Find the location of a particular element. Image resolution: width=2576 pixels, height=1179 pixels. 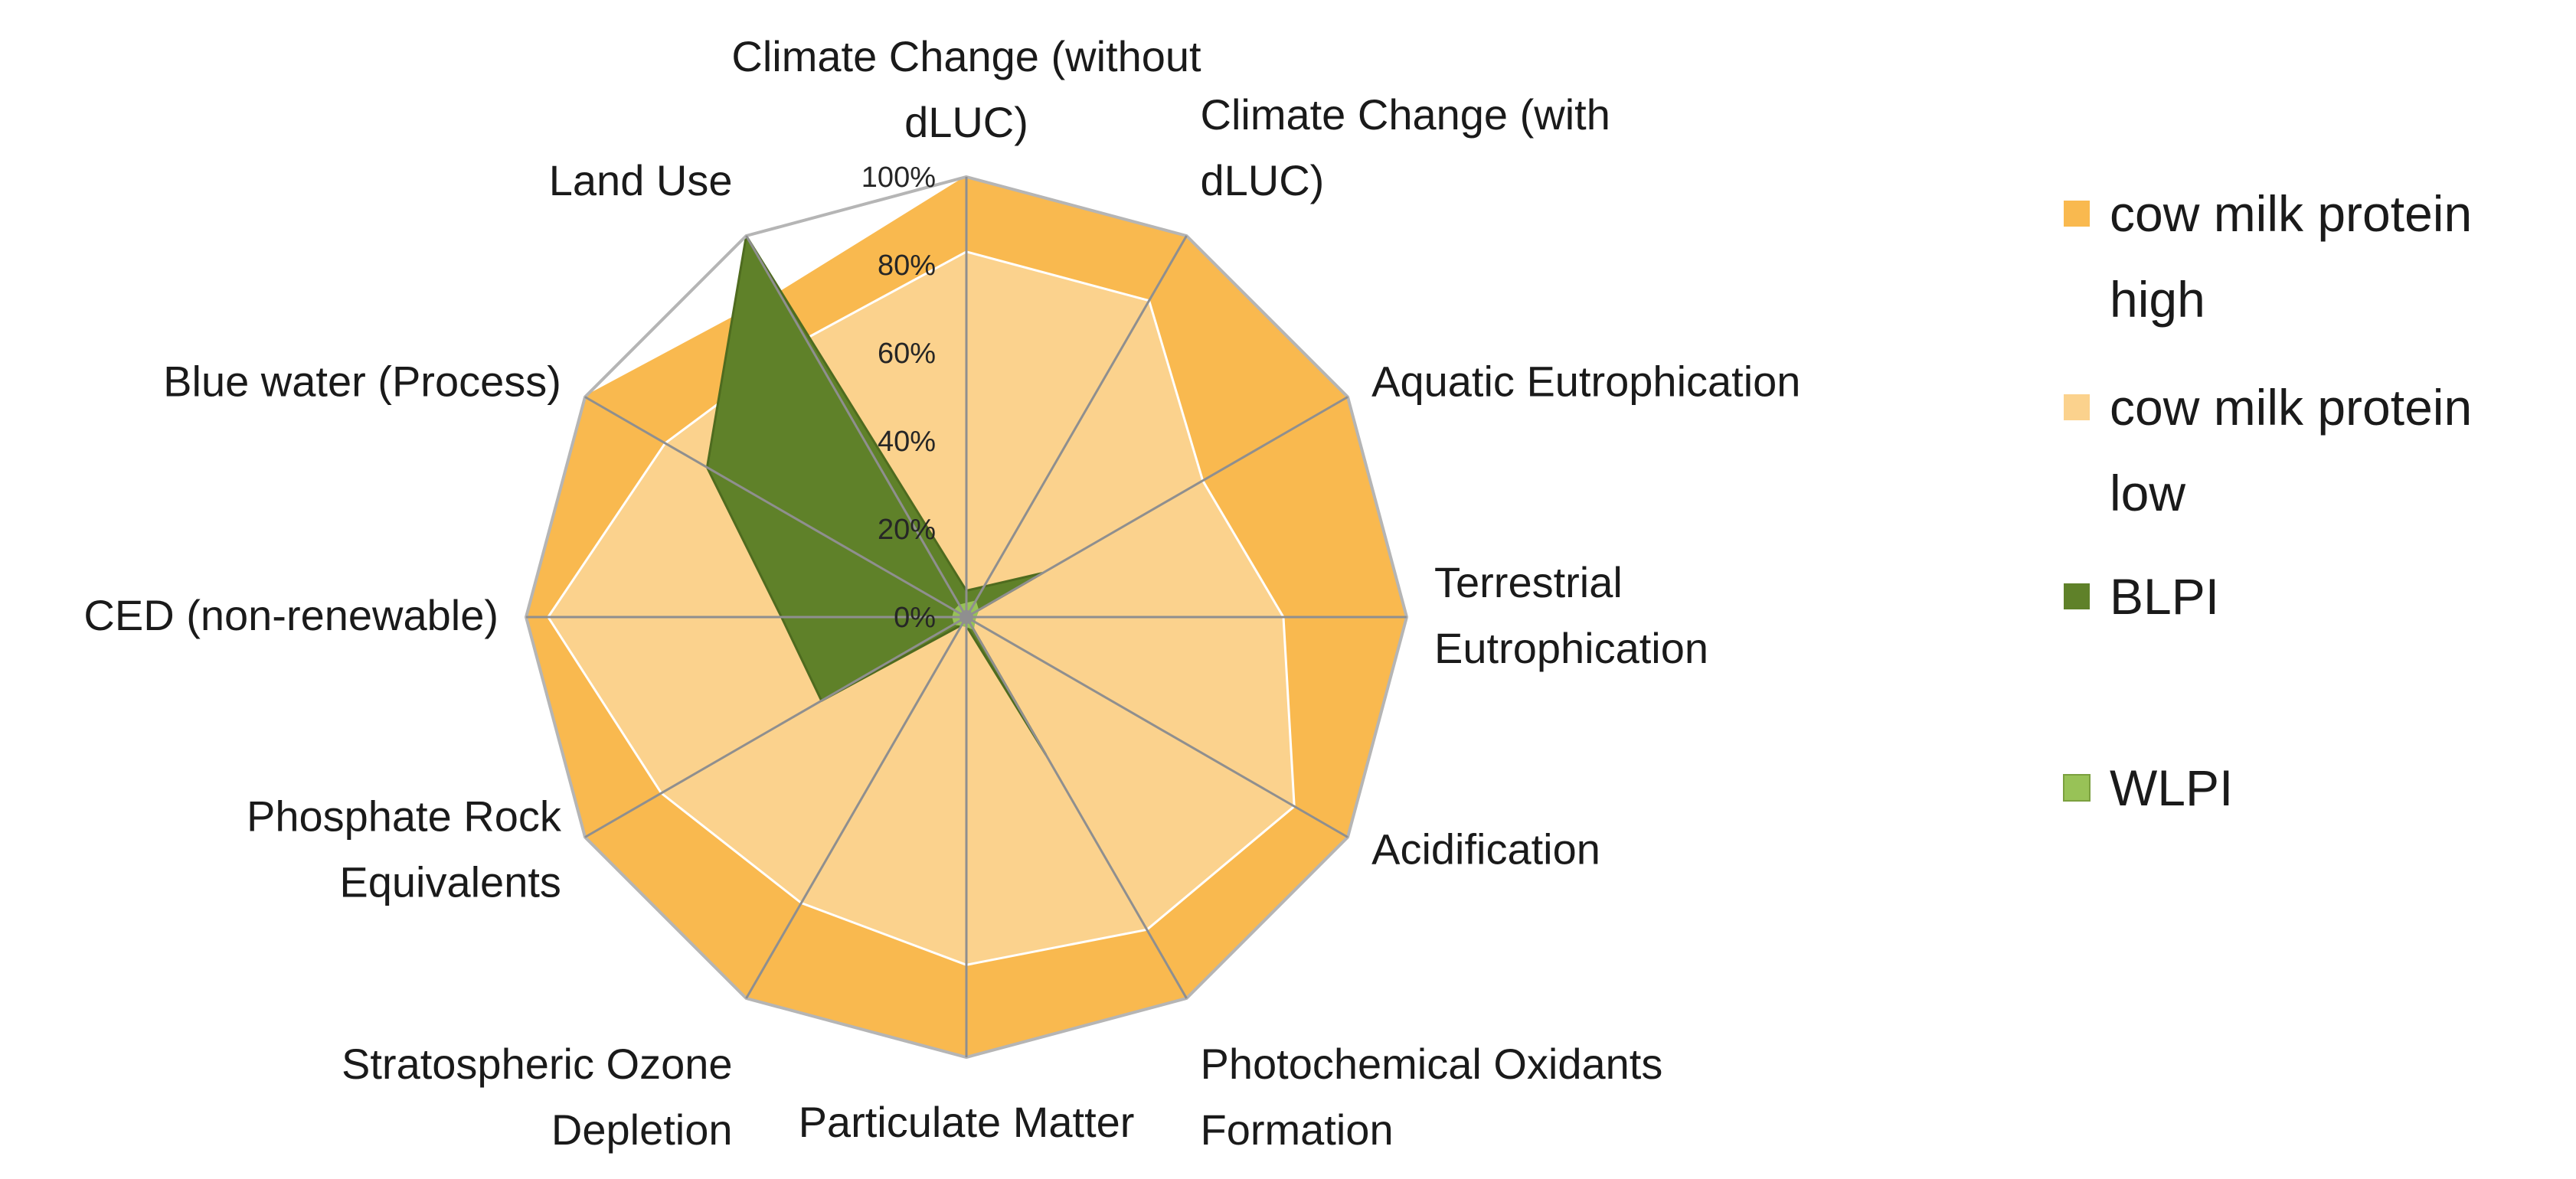

axis-label: Particulate Matter is located at coordinates (967, 1122).